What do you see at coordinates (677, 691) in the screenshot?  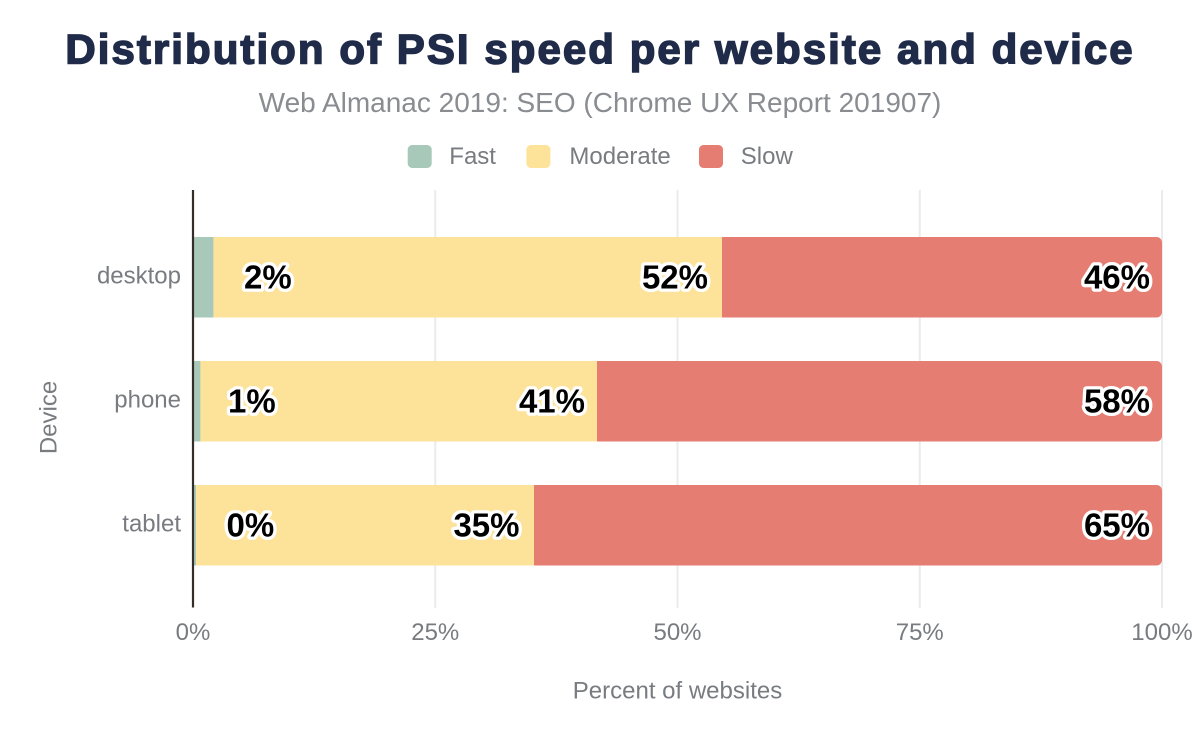 I see `svg-text: Percent of websites` at bounding box center [677, 691].